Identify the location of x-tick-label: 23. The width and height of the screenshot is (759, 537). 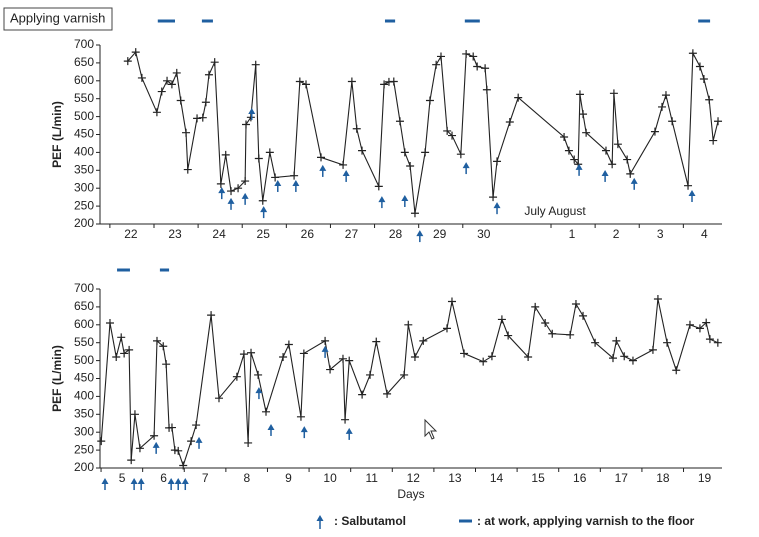
(175, 234).